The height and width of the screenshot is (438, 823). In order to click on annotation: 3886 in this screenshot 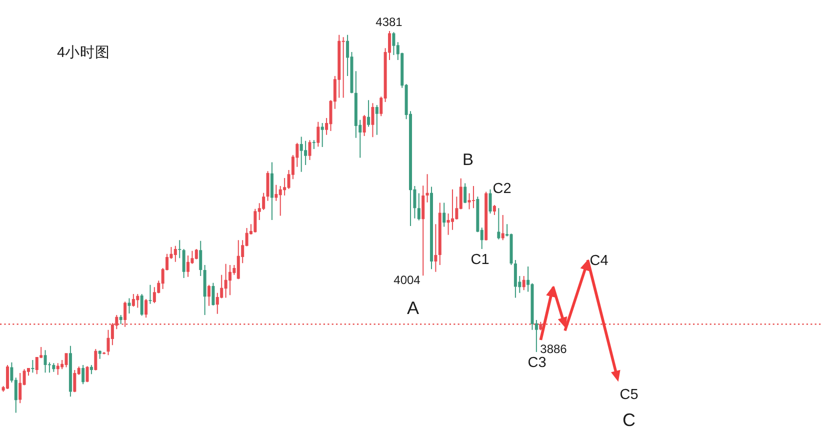, I will do `click(553, 349)`.